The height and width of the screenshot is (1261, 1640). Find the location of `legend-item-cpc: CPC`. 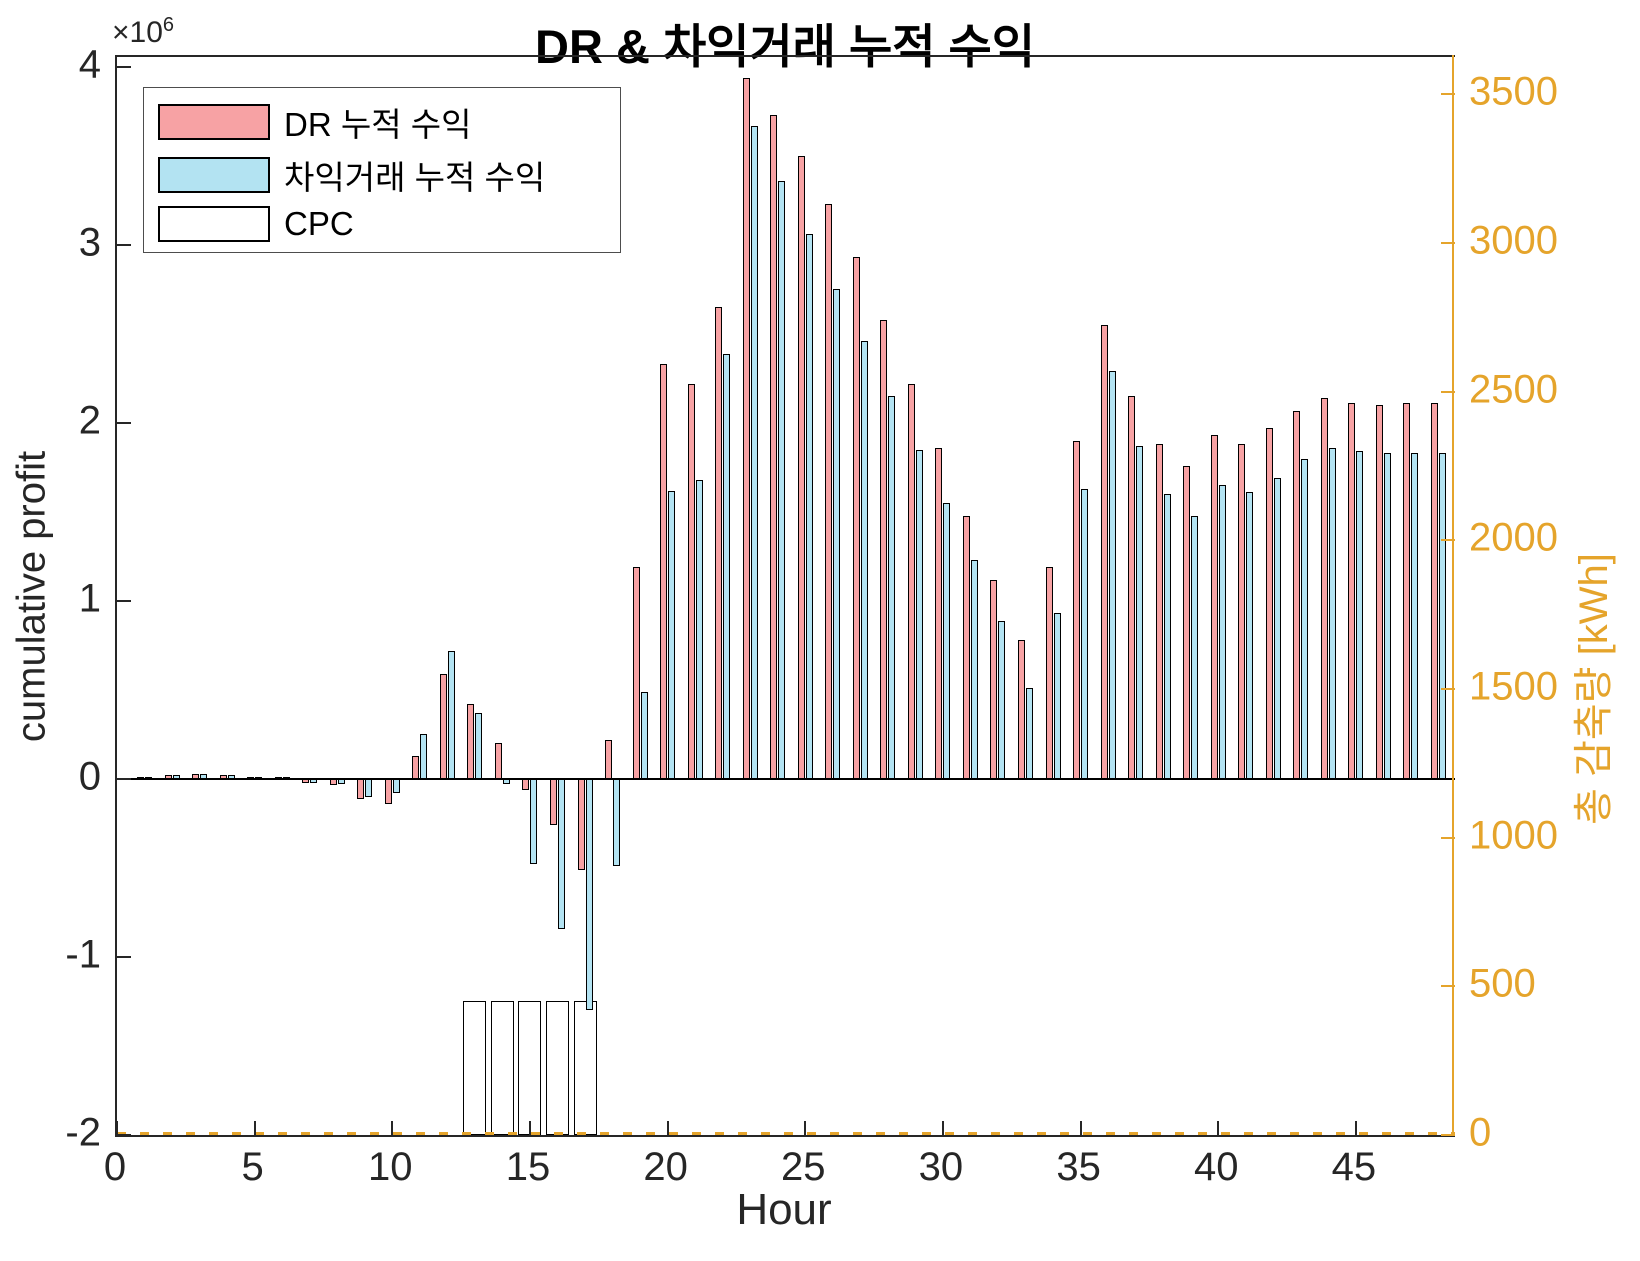

legend-item-cpc: CPC is located at coordinates (382, 224).